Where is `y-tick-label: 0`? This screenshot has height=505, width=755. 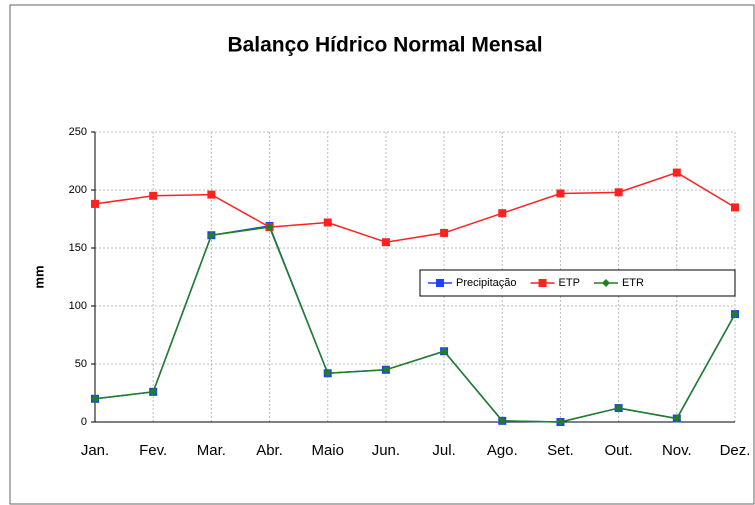
y-tick-label: 0 is located at coordinates (84, 422).